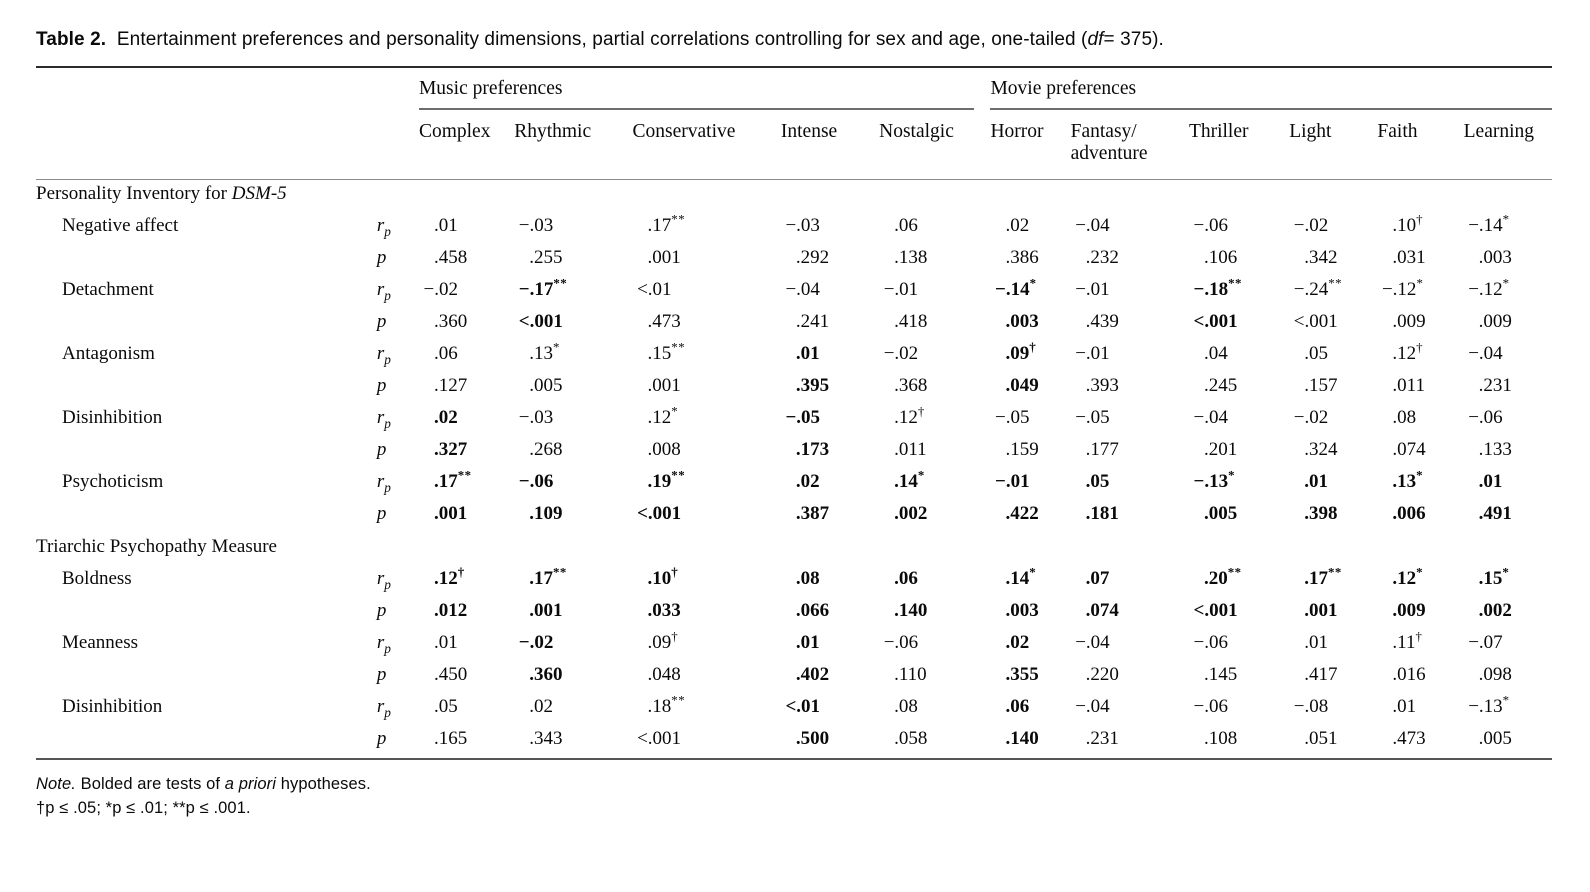  I want to click on cell-p-value: .232, so click(1130, 261).